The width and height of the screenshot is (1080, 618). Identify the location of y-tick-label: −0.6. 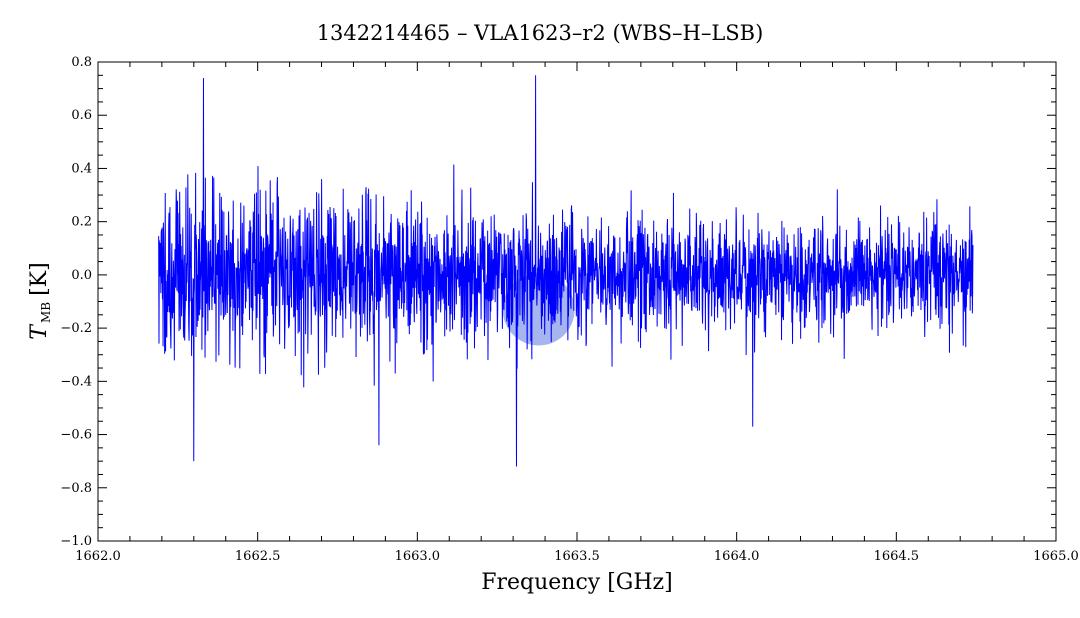
(76, 435).